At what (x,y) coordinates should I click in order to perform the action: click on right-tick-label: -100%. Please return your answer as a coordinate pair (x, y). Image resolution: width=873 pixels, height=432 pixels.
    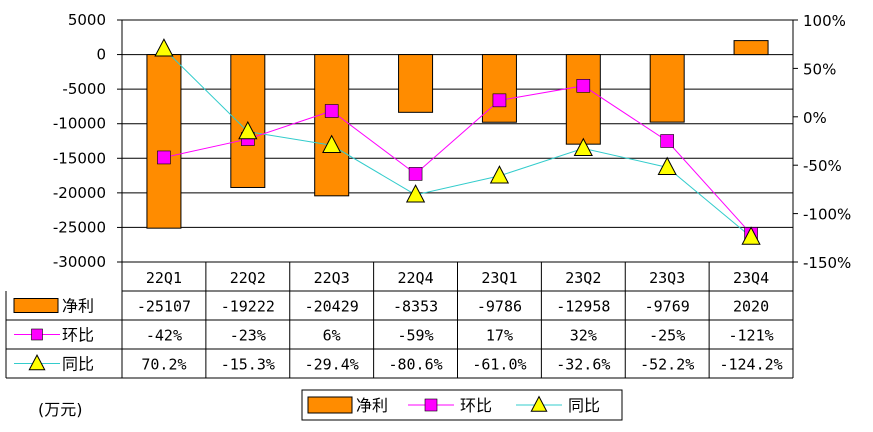
    Looking at the image, I should click on (827, 215).